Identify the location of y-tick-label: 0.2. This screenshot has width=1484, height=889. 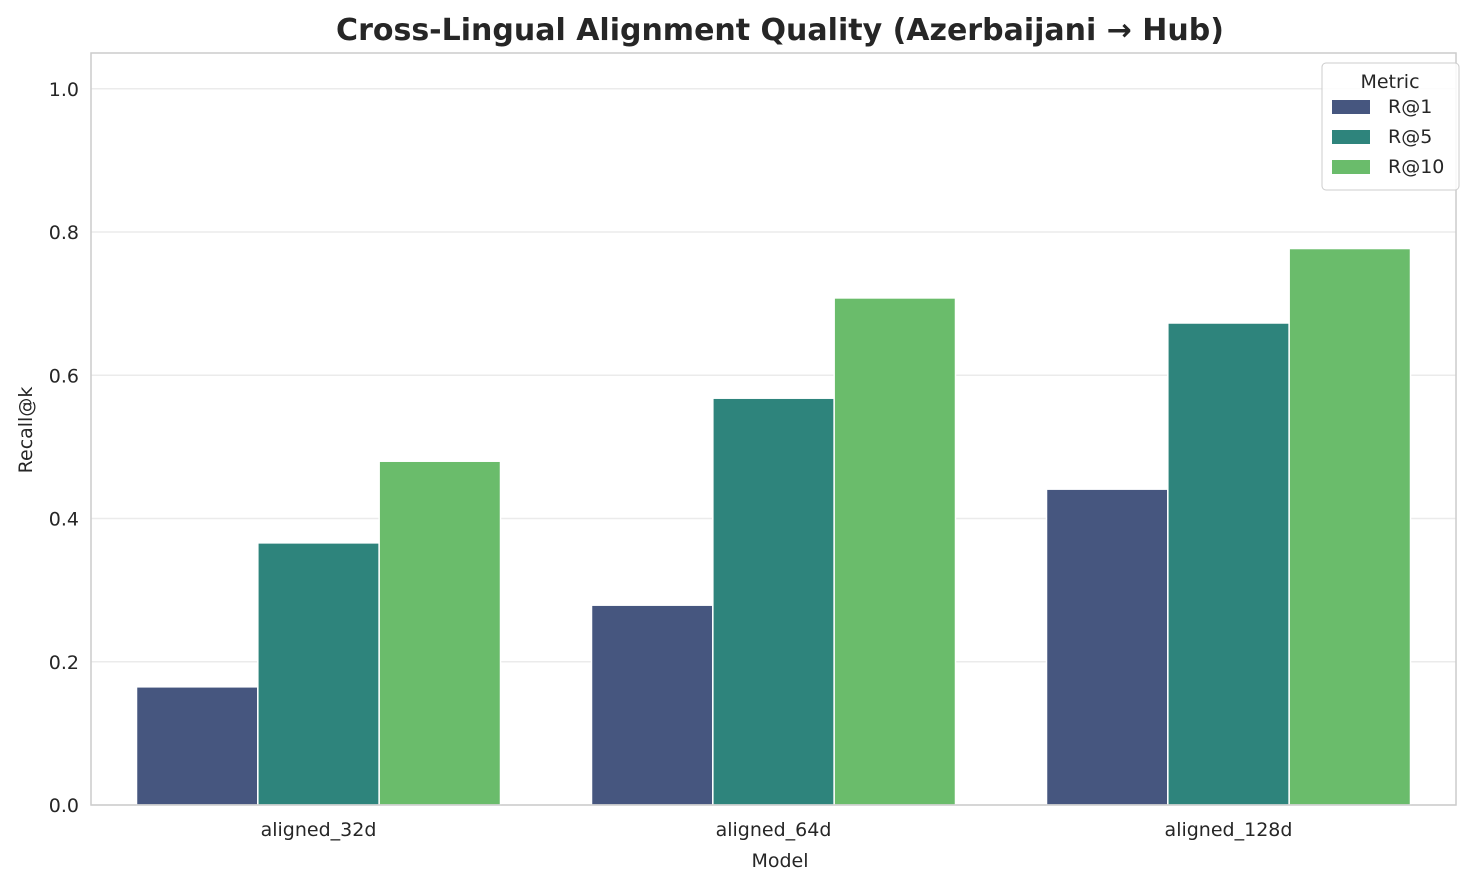
(64, 663).